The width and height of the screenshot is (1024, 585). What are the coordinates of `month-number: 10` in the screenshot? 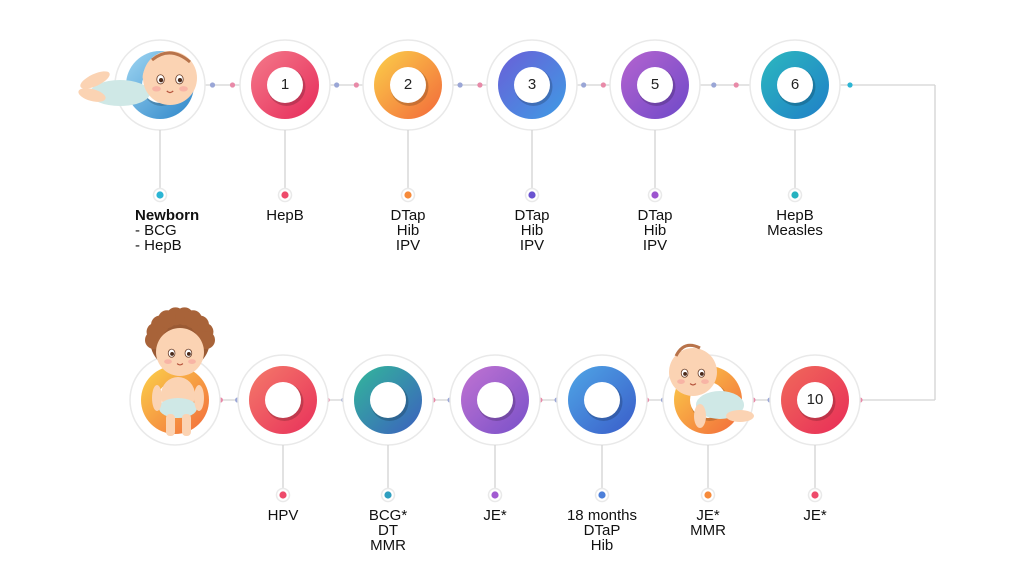 It's located at (815, 399).